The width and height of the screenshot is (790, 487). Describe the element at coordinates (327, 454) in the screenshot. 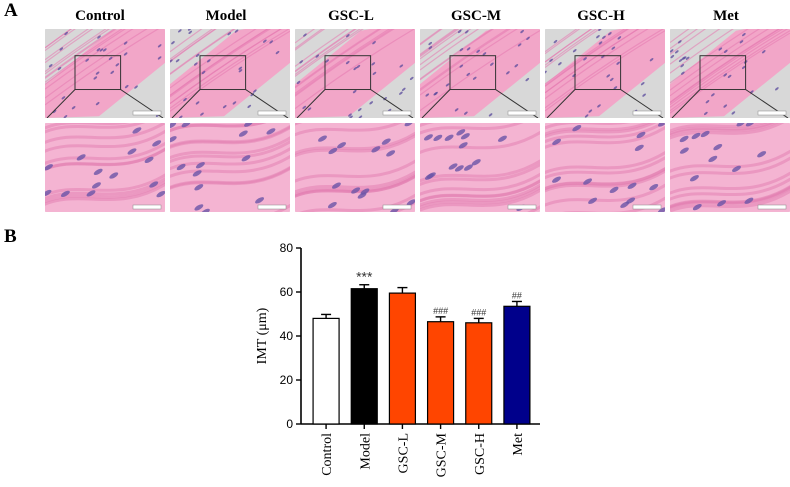

I see `x-tick-label: Control` at that location.